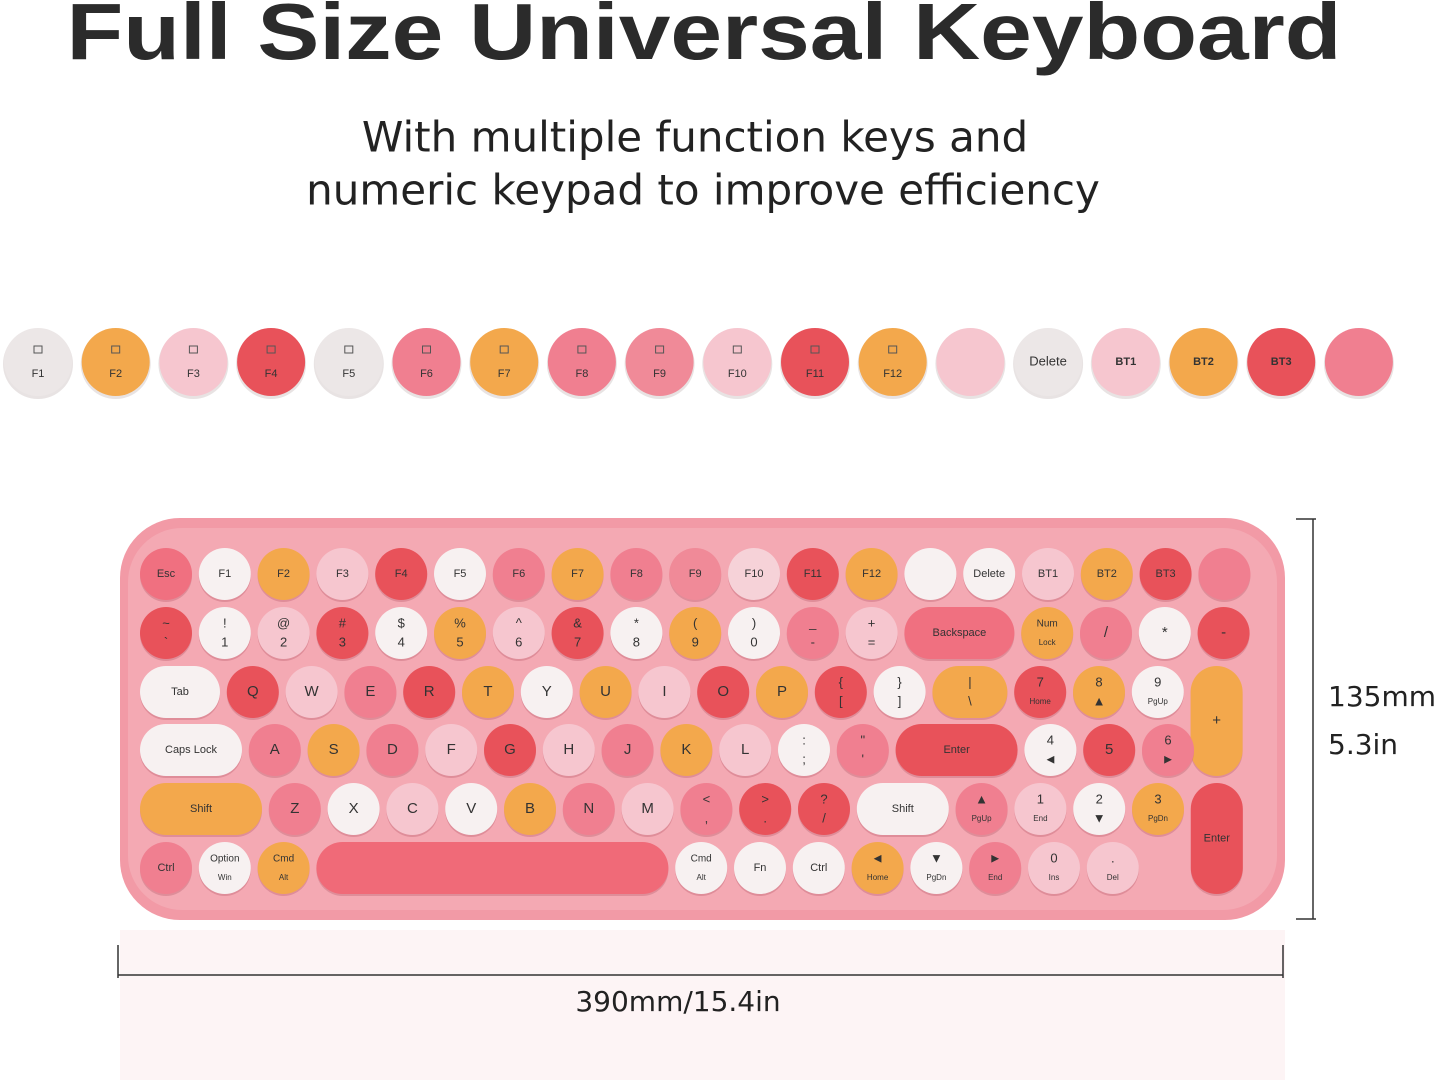 The image size is (1445, 1083). Describe the element at coordinates (1048, 574) in the screenshot. I see `key-label: BT1` at that location.